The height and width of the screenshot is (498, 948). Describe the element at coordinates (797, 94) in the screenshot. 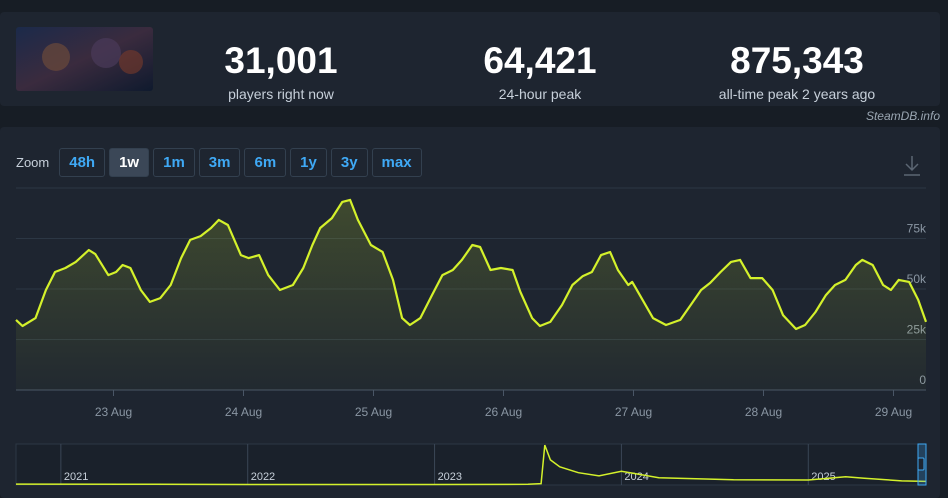

I see `stat-label: all-time peak 2 years ago` at that location.